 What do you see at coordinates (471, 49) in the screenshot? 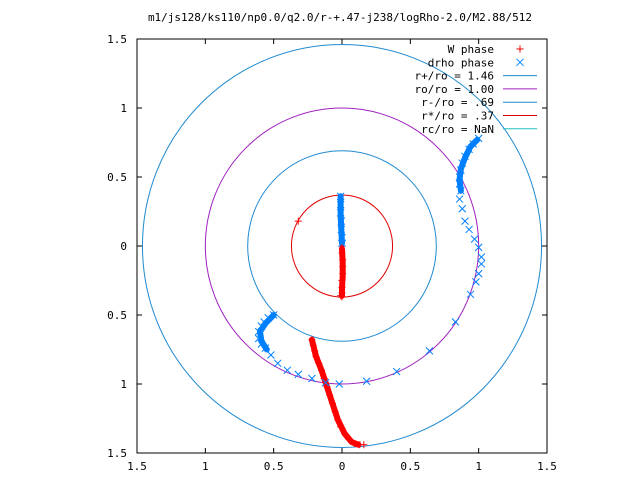
I see `legend-label-series-0: W phase` at bounding box center [471, 49].